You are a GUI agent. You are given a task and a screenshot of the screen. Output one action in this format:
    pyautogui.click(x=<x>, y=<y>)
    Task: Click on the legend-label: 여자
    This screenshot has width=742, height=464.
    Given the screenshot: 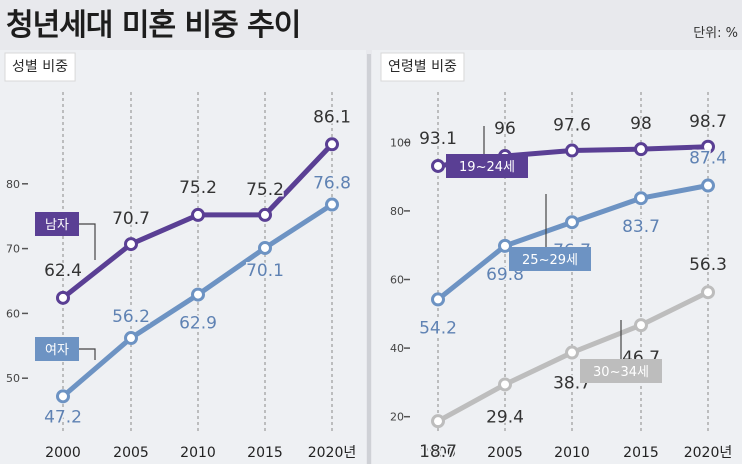 What is the action you would take?
    pyautogui.click(x=57, y=350)
    